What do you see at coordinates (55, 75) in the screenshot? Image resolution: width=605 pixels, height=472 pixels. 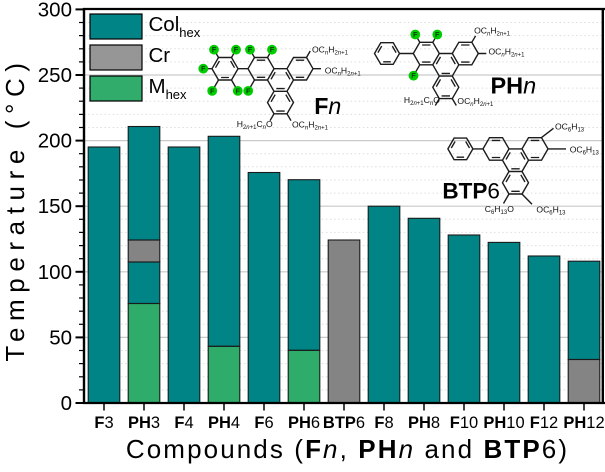 I see `svg-text: 250` at bounding box center [55, 75].